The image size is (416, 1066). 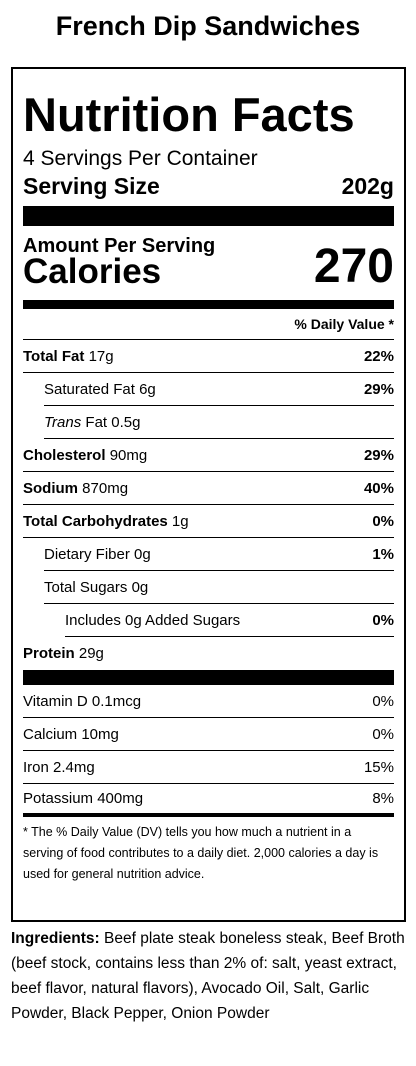 What do you see at coordinates (49, 653) in the screenshot?
I see `nutrient-name: Protein` at bounding box center [49, 653].